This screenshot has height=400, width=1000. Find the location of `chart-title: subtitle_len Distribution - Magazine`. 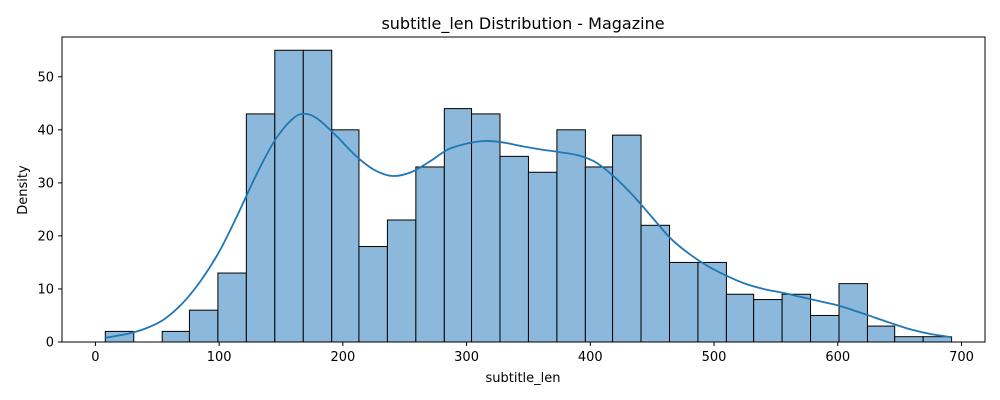

chart-title: subtitle_len Distribution - Magazine is located at coordinates (522, 24).